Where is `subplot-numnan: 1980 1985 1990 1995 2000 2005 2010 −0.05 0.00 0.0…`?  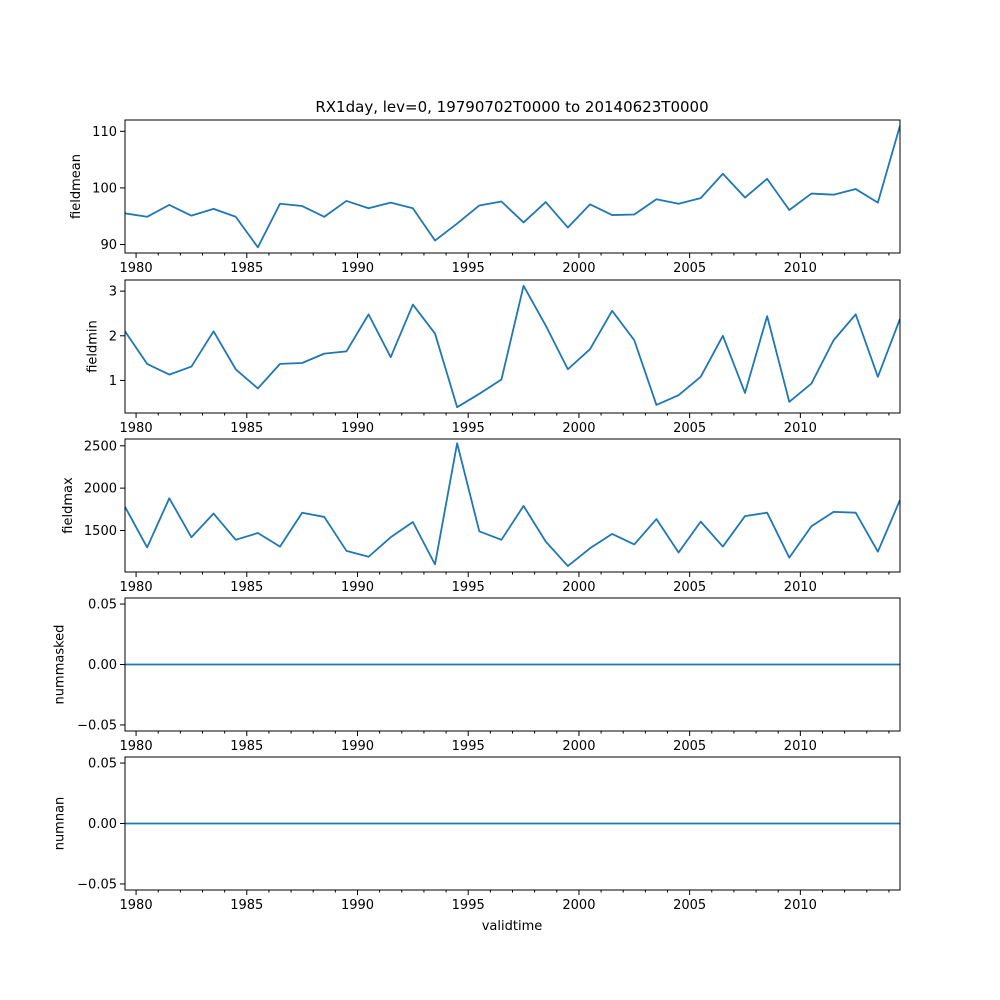
subplot-numnan: 1980 1985 1990 1995 2000 2005 2010 −0.05 0.00 0.0… is located at coordinates (477, 834).